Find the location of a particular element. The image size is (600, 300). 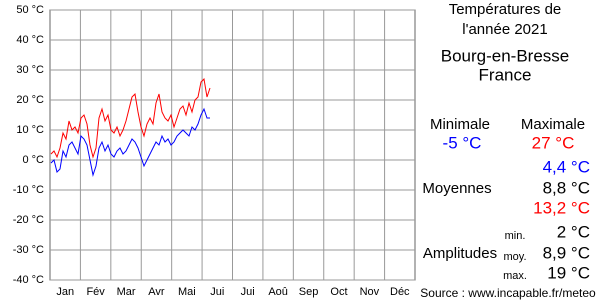

x-tick-label: Fév is located at coordinates (95, 292).